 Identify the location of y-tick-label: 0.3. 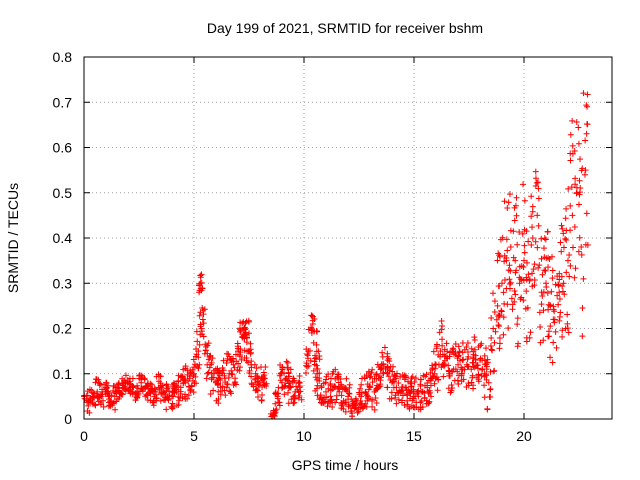
(63, 283).